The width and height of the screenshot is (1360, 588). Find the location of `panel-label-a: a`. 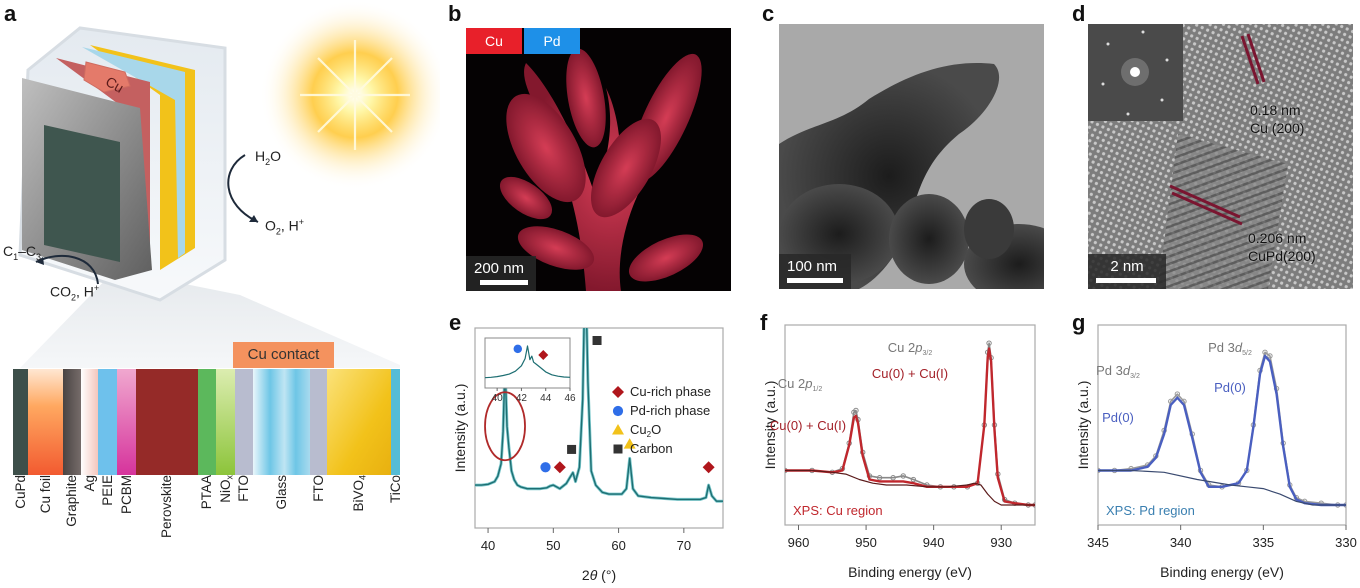

panel-label-a: a is located at coordinates (10, 13).